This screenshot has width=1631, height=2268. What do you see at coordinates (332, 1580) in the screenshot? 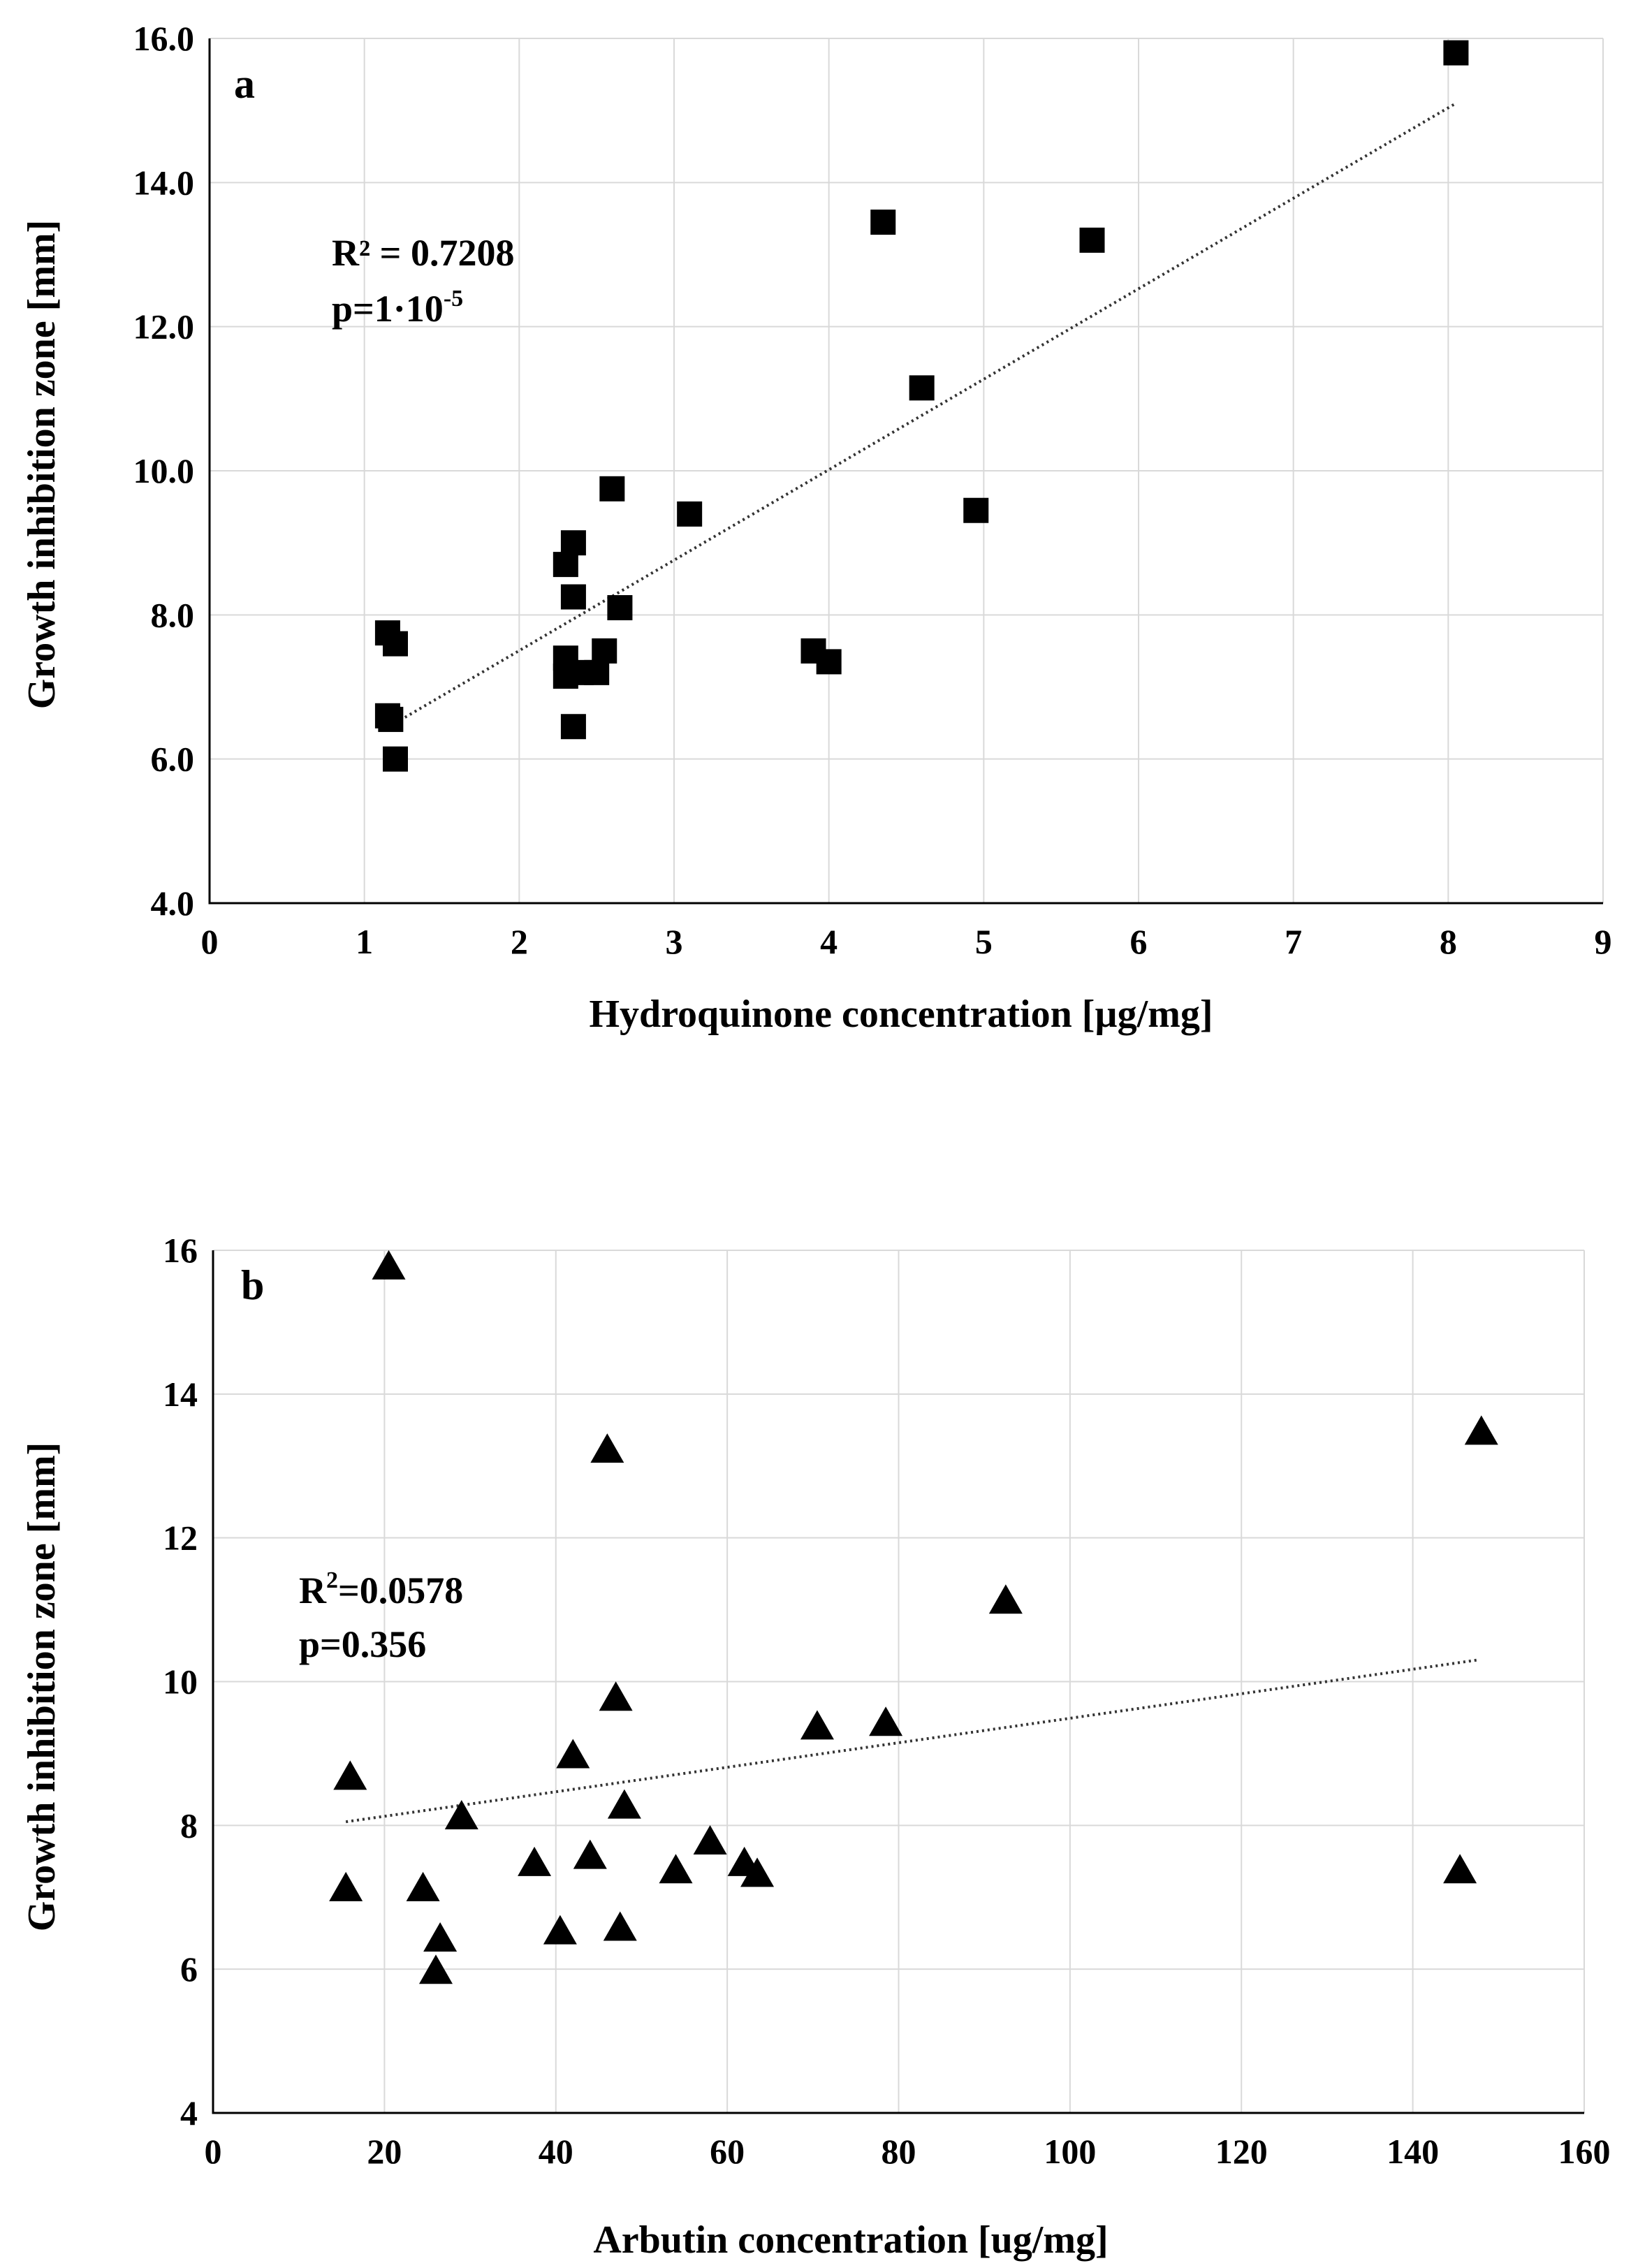
I see `panel-b-r2-exponent: 2` at bounding box center [332, 1580].